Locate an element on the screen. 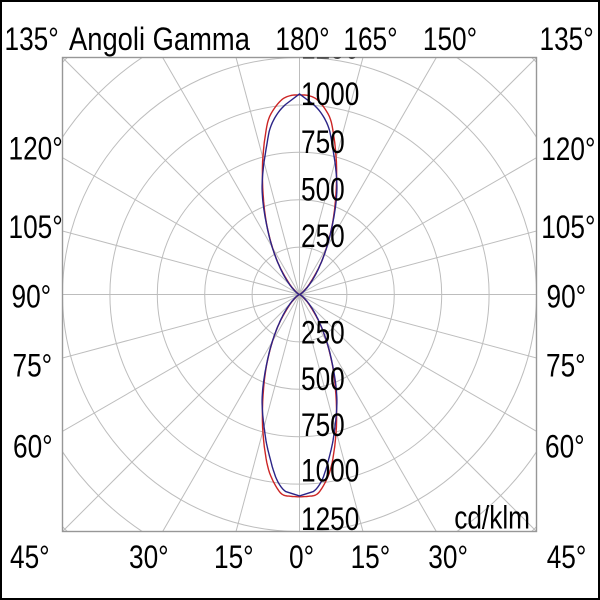 Image resolution: width=600 pixels, height=600 pixels. svg-text: 165° is located at coordinates (370, 40).